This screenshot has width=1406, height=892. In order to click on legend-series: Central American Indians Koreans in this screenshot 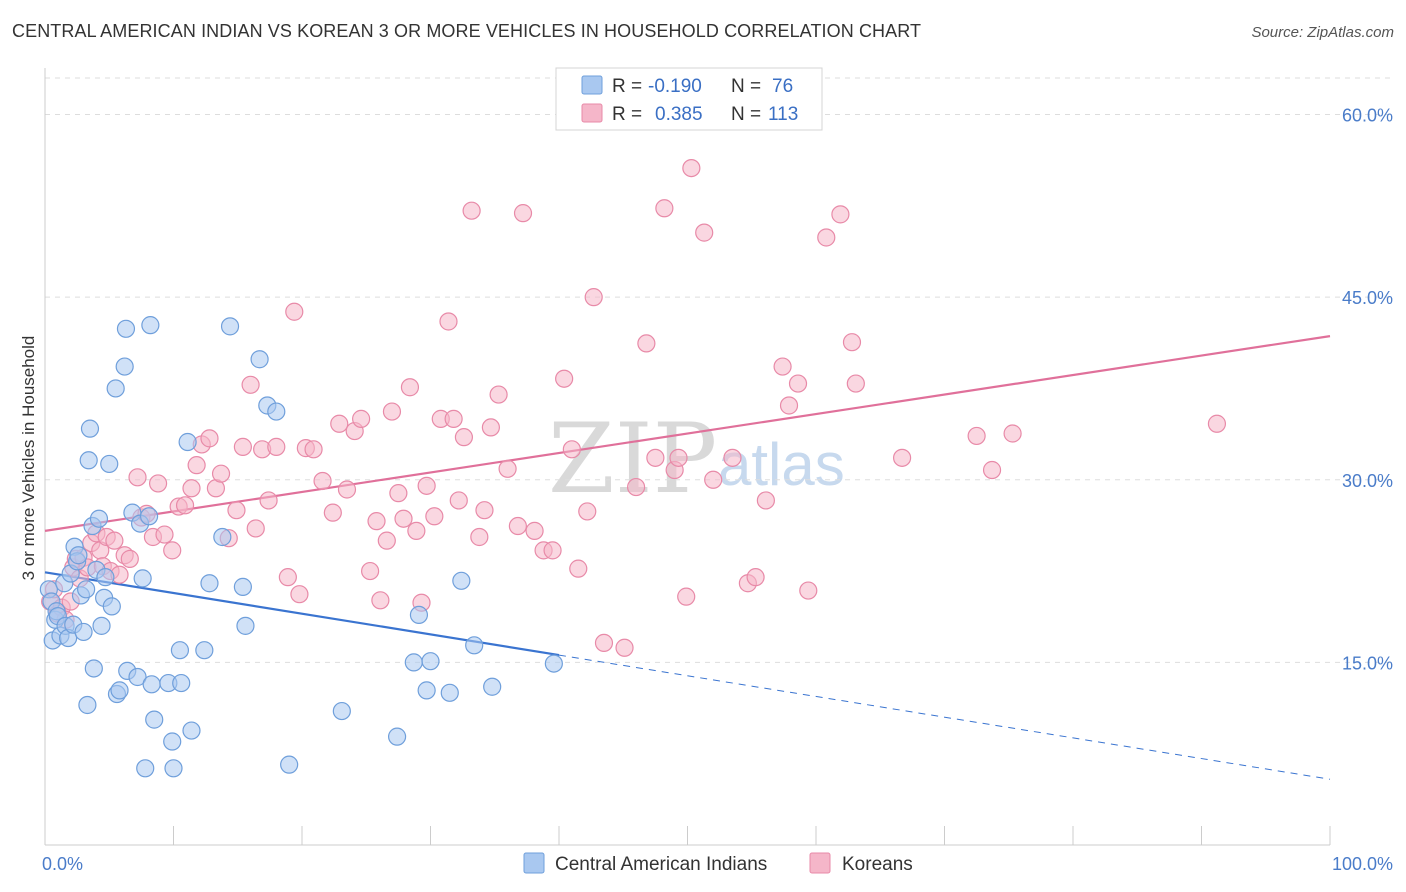, I will do `click(718, 863)`.